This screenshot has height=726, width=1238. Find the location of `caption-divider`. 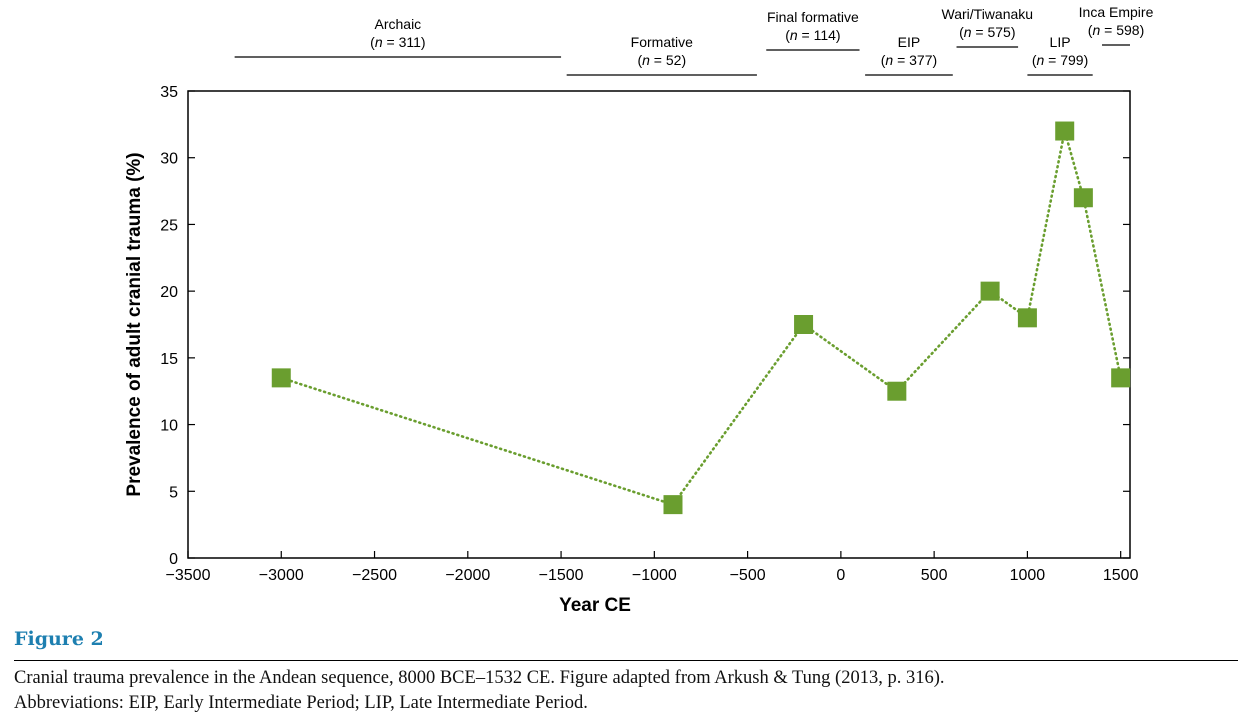

caption-divider is located at coordinates (626, 660).